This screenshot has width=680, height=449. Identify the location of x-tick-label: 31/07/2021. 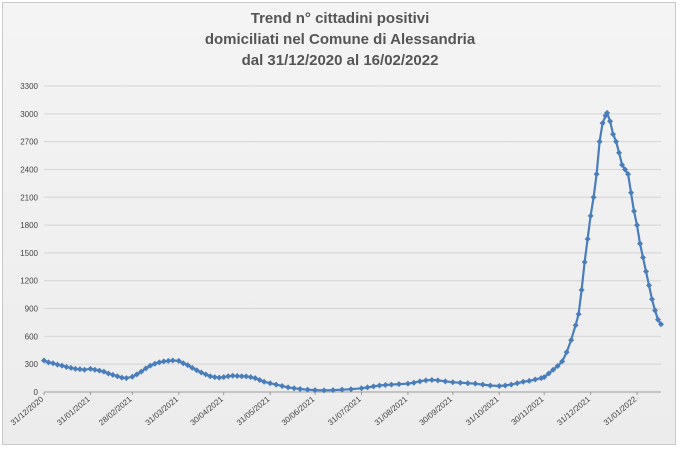
(344, 410).